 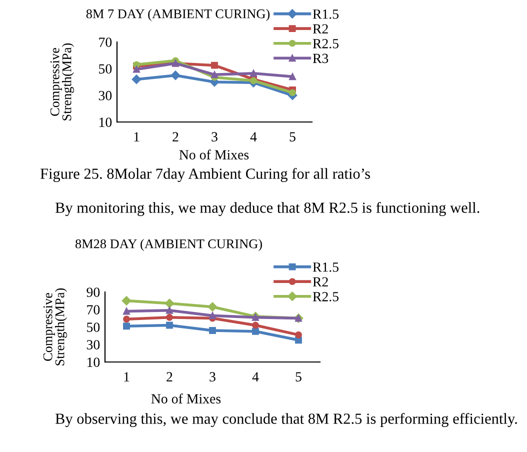 I want to click on text: By monitoring this, we may deduce that 8M R2.5 is functioning well., so click(x=267, y=209).